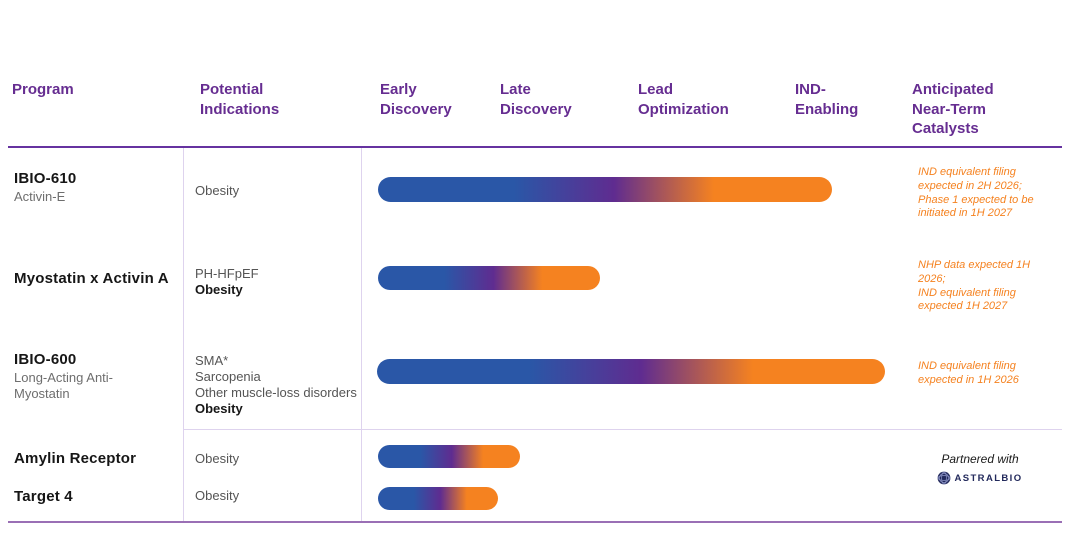  What do you see at coordinates (227, 273) in the screenshot?
I see `indications-list: PH-HFpEF` at bounding box center [227, 273].